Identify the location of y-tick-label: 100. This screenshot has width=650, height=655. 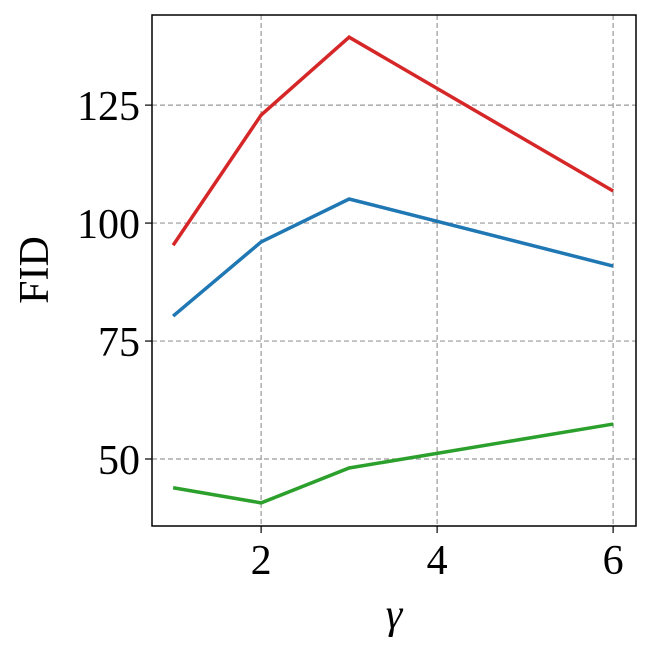
(108, 225).